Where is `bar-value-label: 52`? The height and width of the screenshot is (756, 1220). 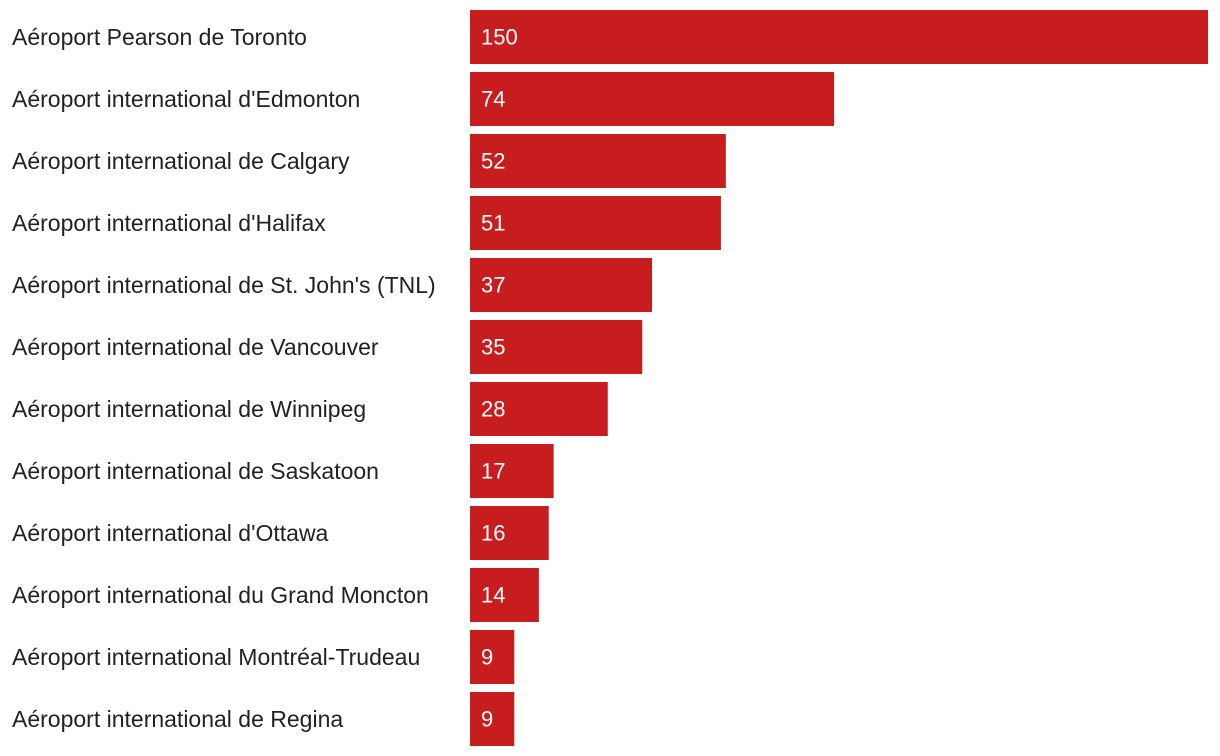 bar-value-label: 52 is located at coordinates (493, 161).